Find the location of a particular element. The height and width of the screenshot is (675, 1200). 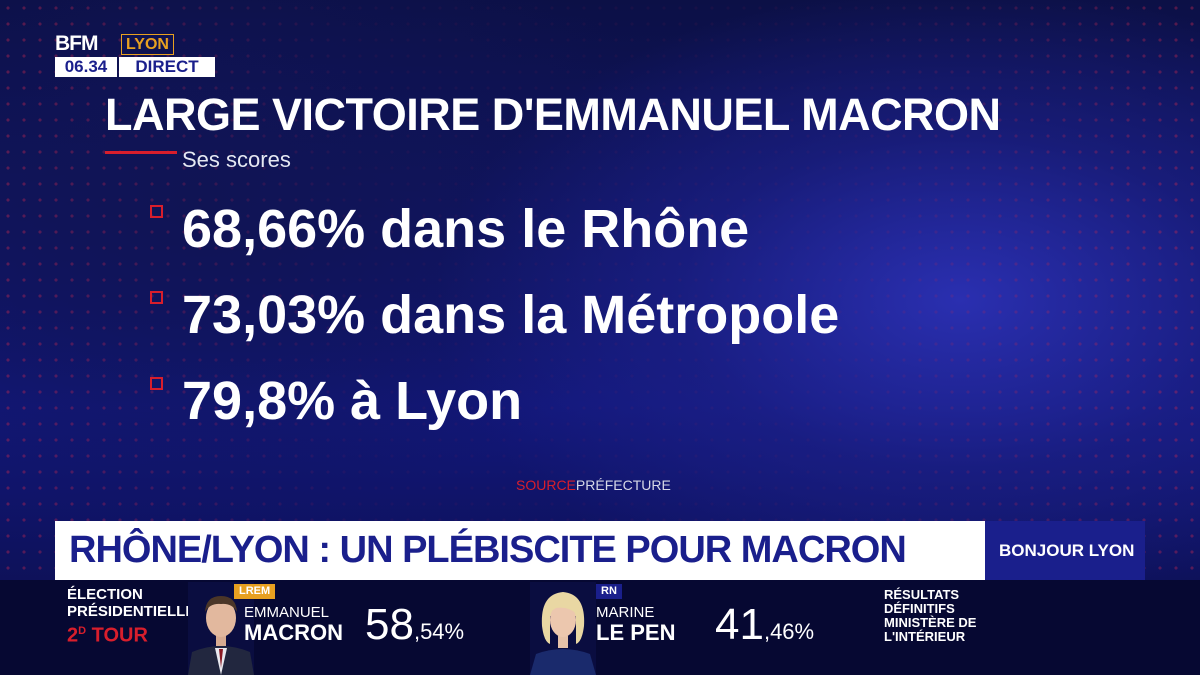

candidate-first-name: EMMANUEL is located at coordinates (287, 612).